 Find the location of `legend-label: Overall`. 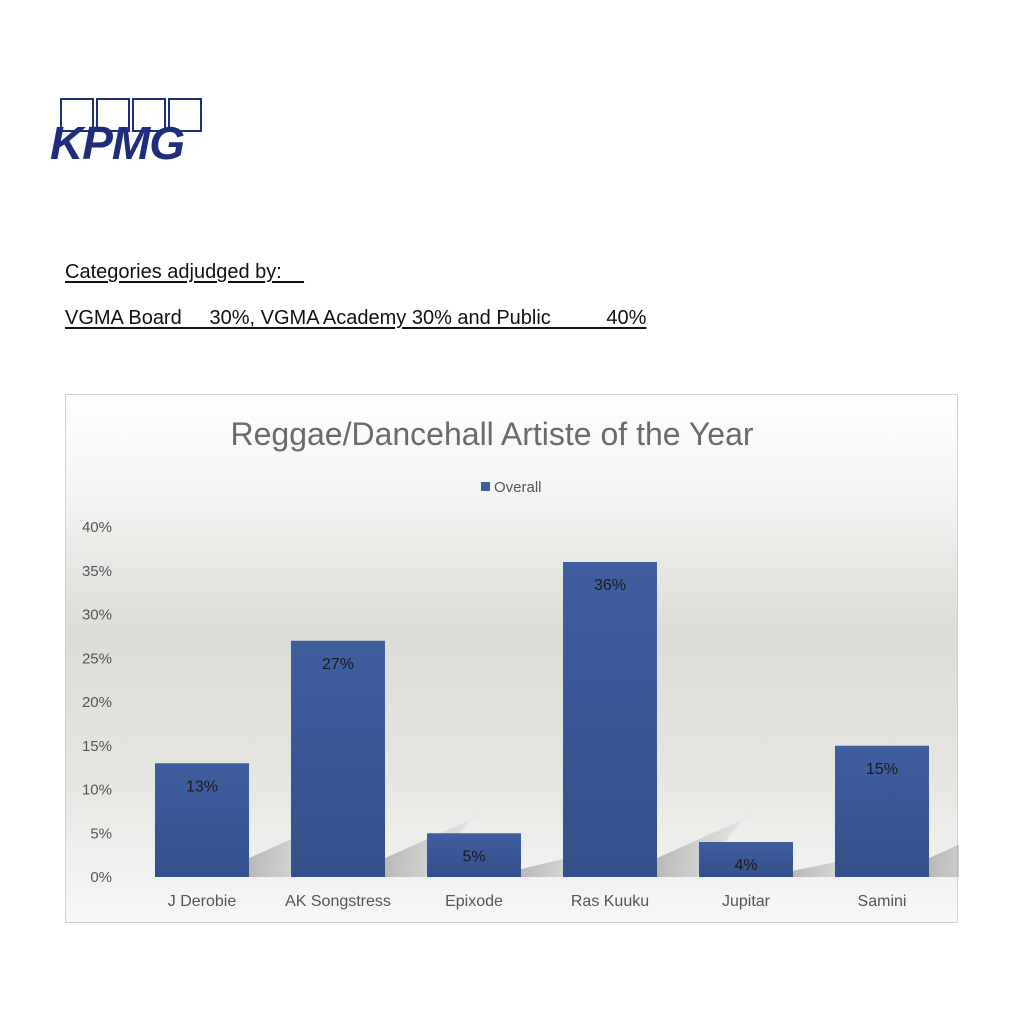

legend-label: Overall is located at coordinates (518, 487).